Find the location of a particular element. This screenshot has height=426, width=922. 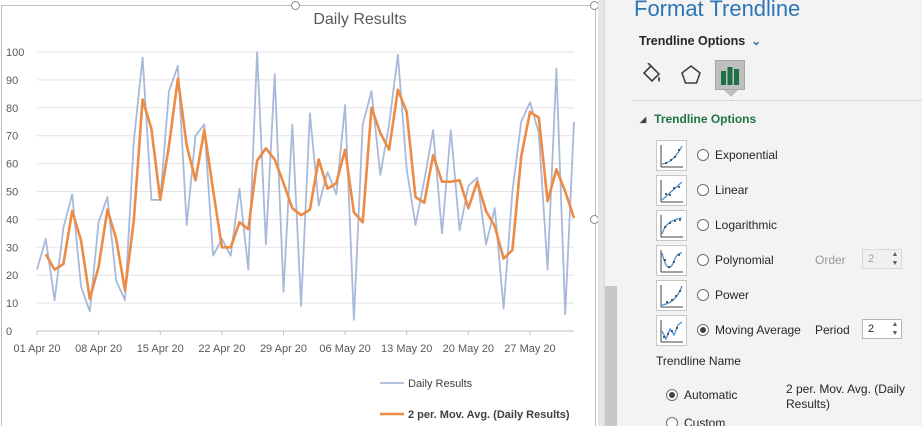

radio-linear is located at coordinates (703, 190).